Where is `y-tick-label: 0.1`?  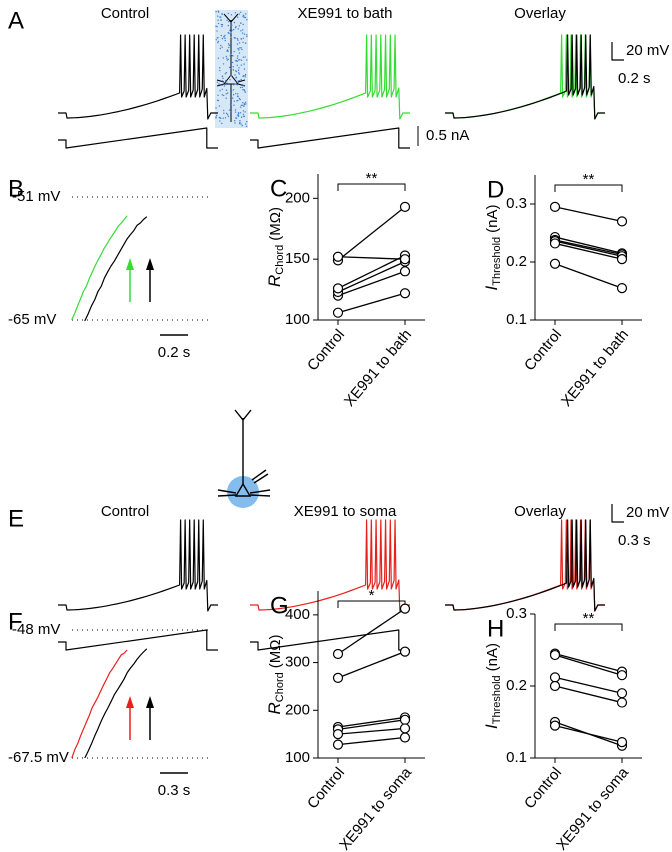 y-tick-label: 0.1 is located at coordinates (516, 319).